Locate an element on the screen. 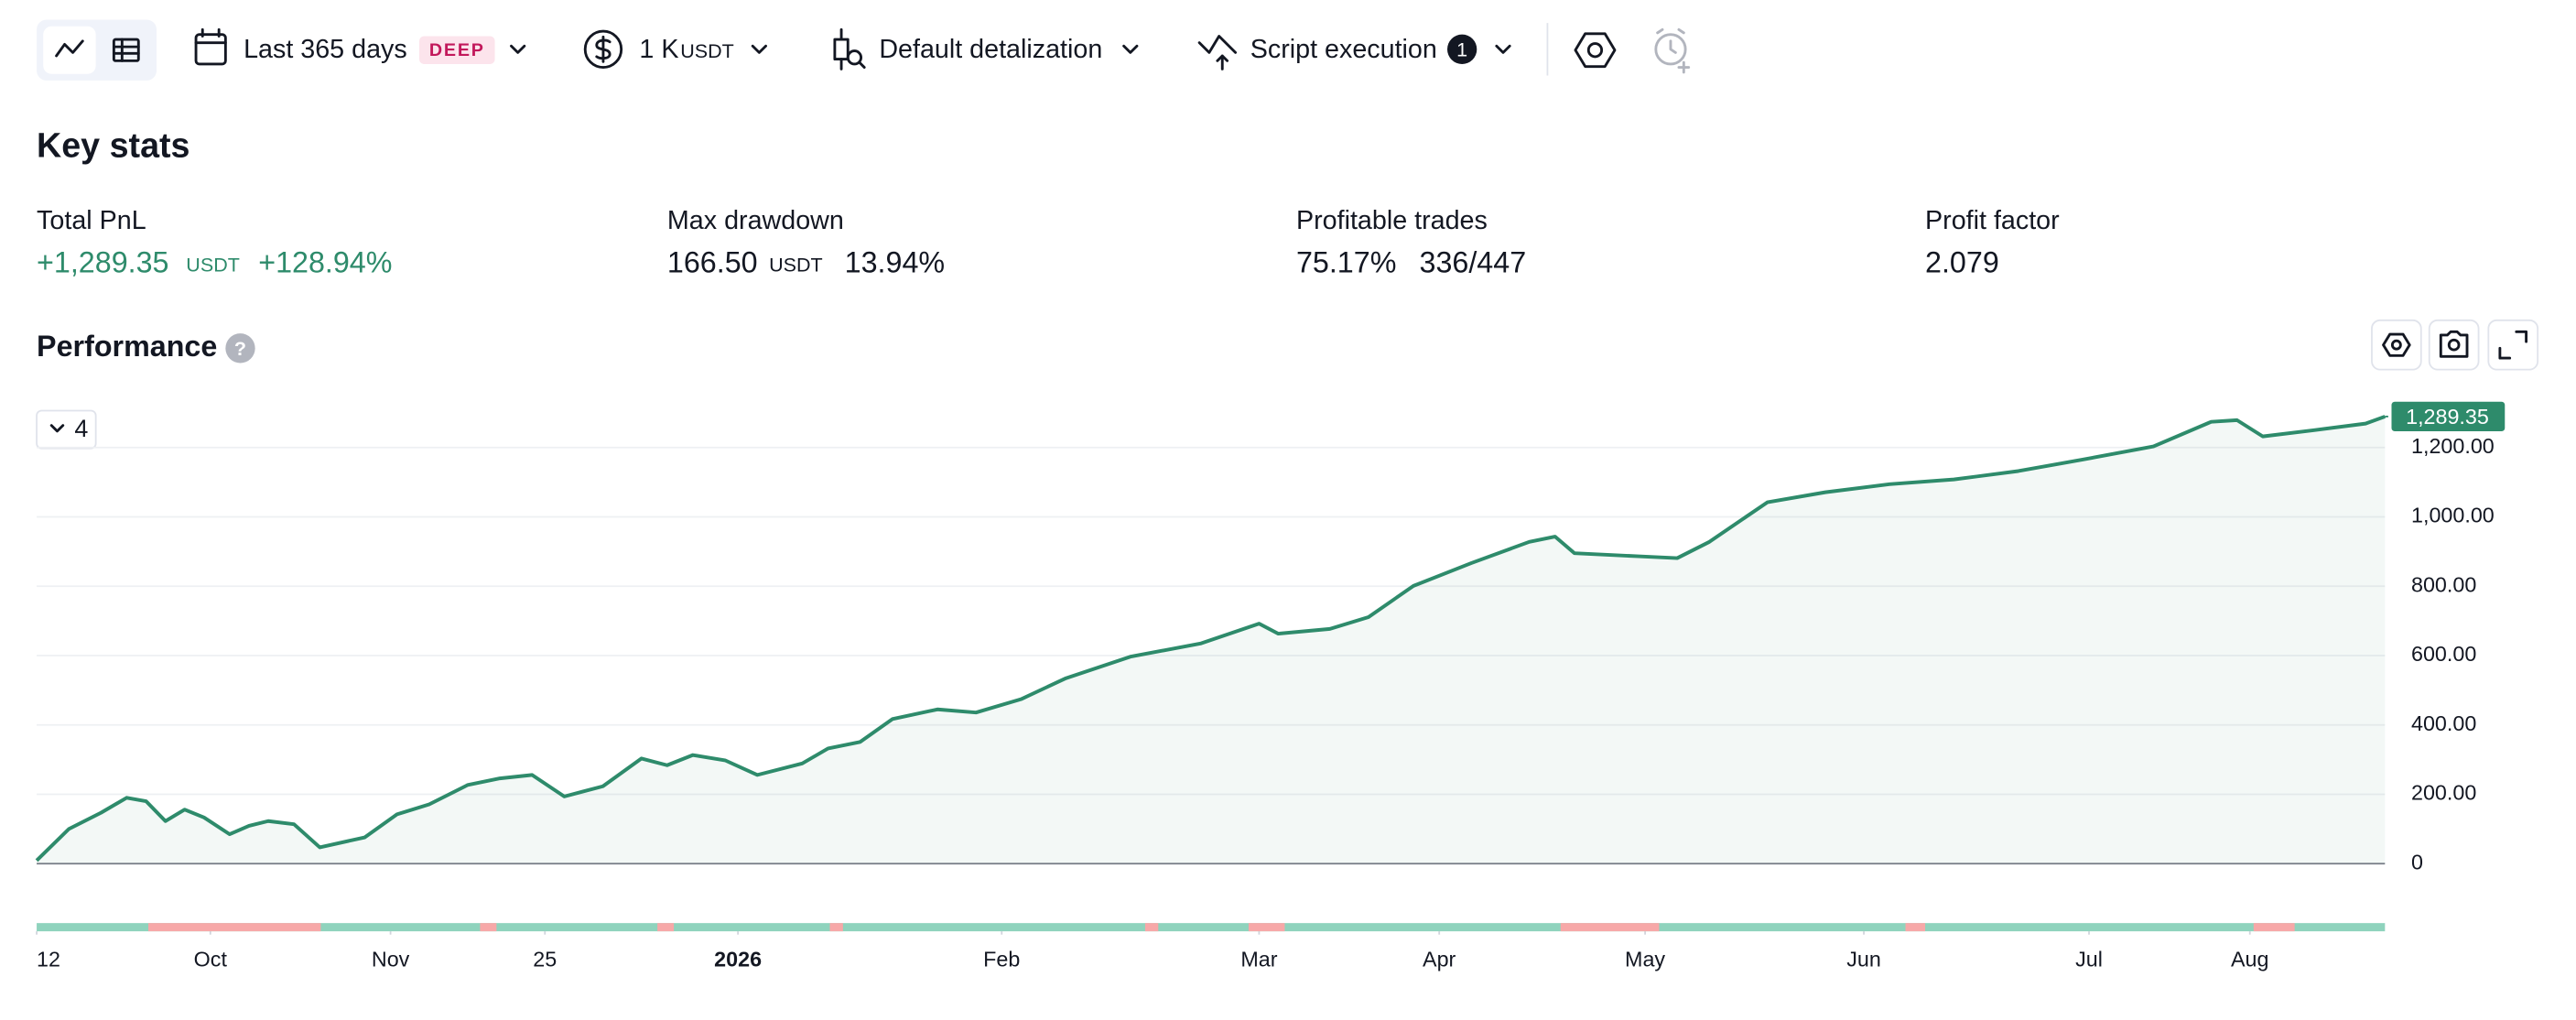 The height and width of the screenshot is (1020, 2576). stat-value: +1,289.35 is located at coordinates (103, 261).